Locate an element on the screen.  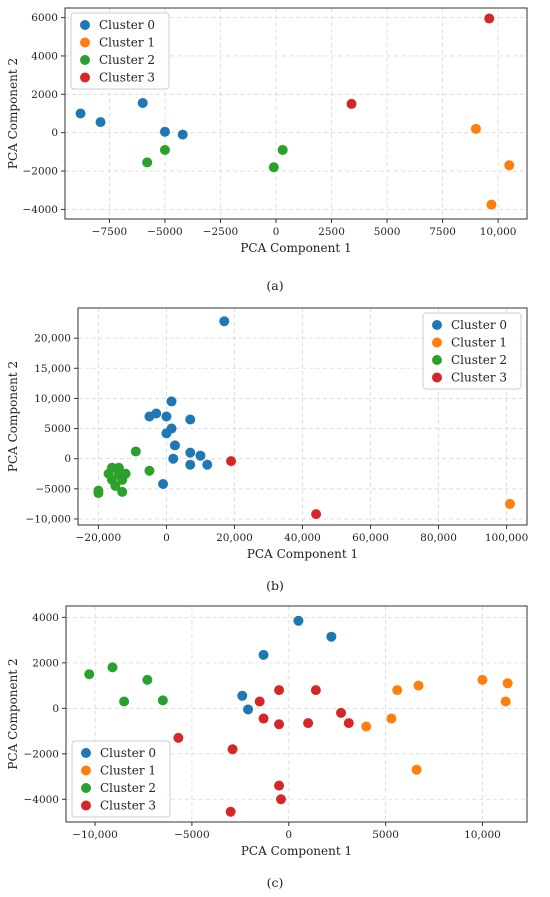
x-tick-label: 80,000 is located at coordinates (438, 538).